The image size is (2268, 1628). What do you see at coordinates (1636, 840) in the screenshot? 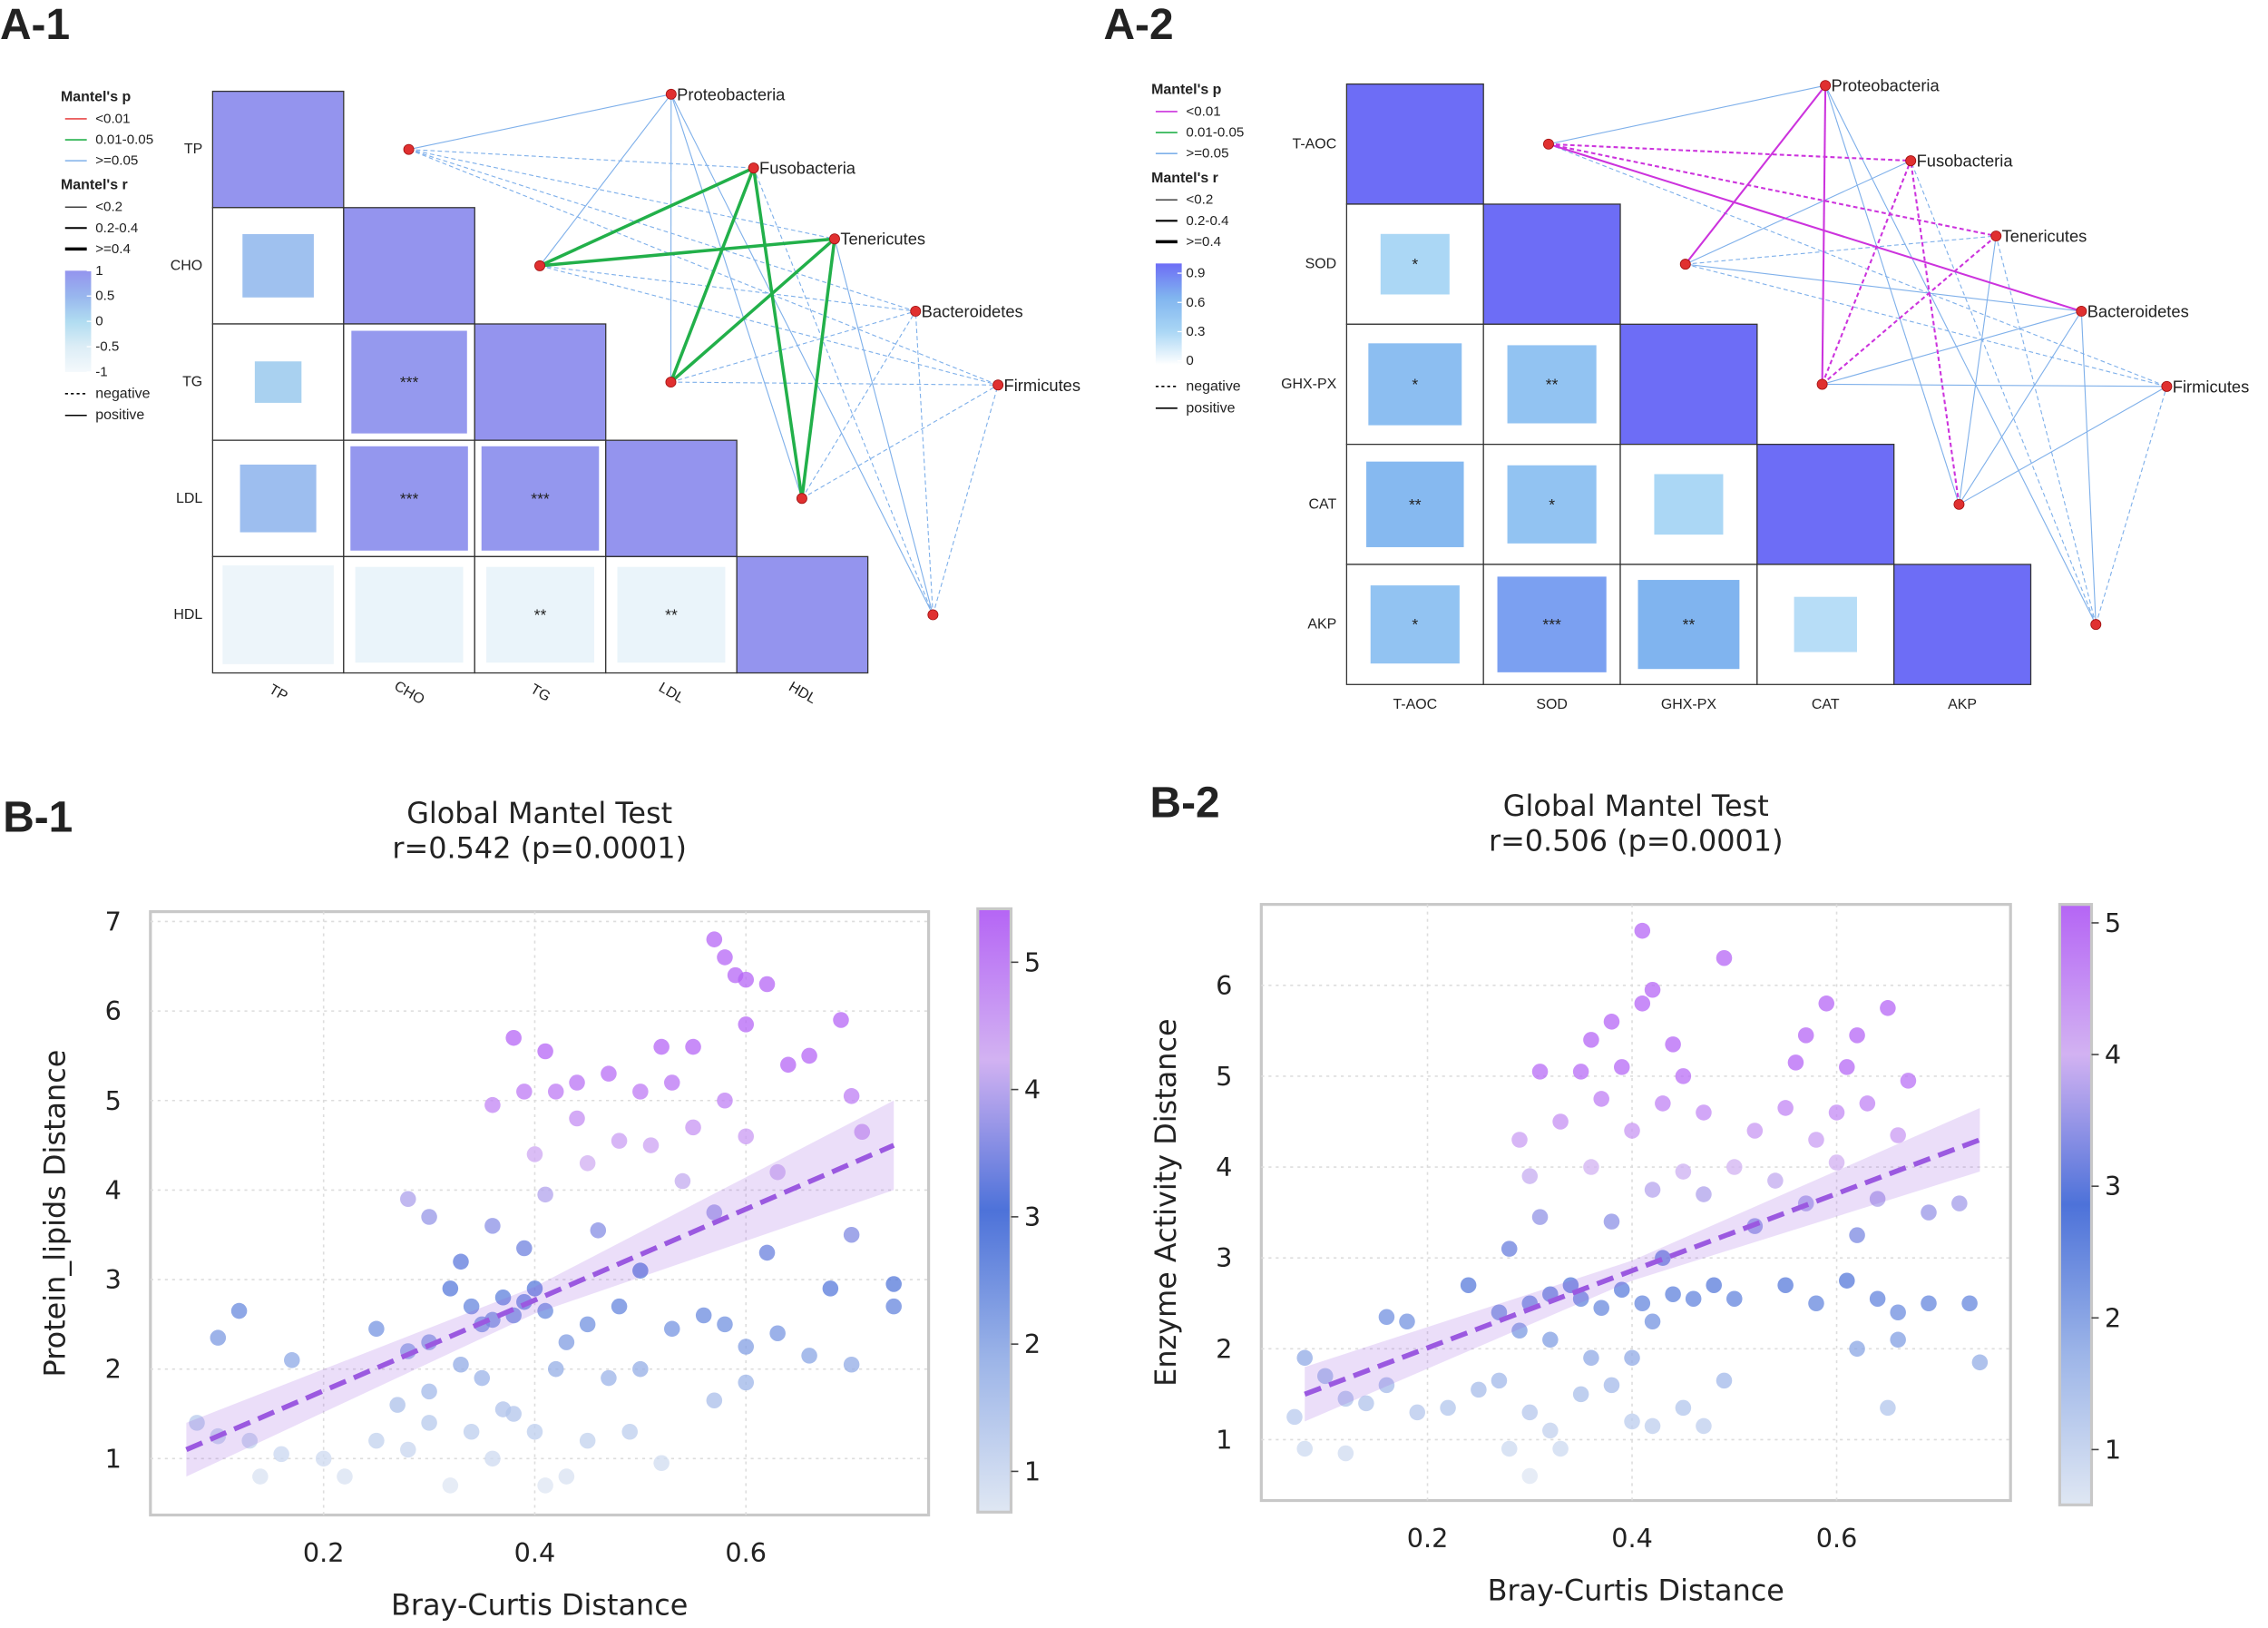
I see `chart-subtitle: r=0.506 (p=0.0001)` at bounding box center [1636, 840].